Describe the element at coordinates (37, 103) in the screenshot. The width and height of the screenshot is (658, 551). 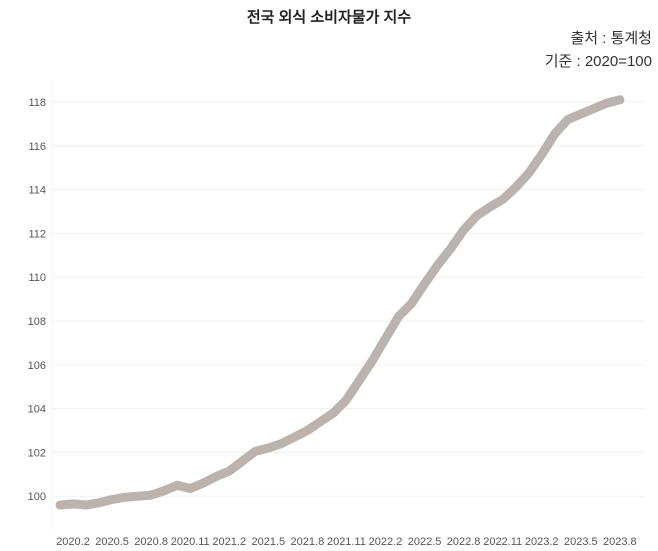
I see `y-tick-label: 118` at that location.